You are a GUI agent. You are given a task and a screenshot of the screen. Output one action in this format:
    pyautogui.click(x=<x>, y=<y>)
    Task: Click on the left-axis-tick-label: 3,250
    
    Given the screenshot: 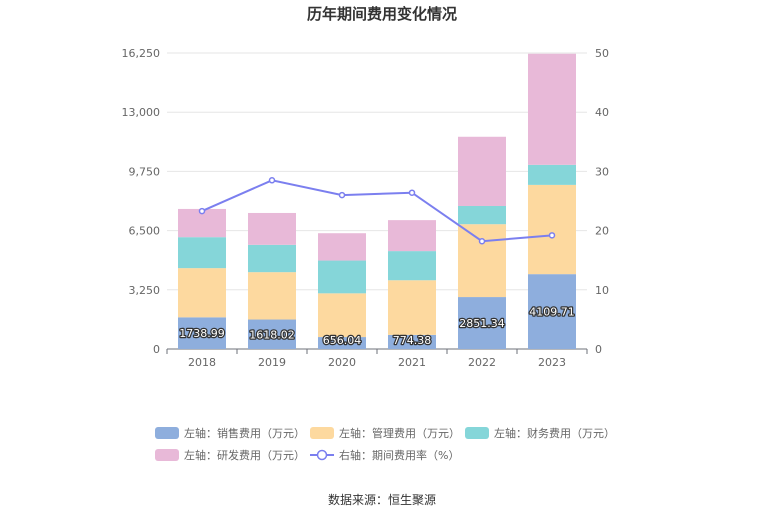 What is the action you would take?
    pyautogui.click(x=145, y=290)
    